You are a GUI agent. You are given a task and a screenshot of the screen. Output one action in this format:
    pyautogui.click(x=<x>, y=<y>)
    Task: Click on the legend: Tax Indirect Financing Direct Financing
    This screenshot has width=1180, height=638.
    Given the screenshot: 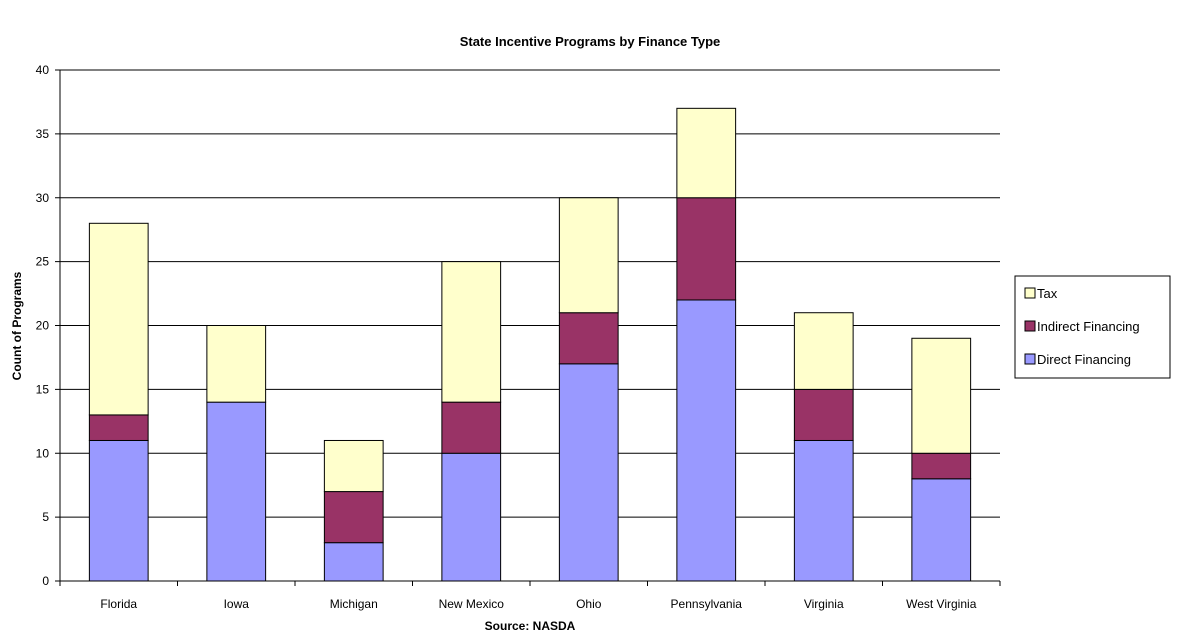 What is the action you would take?
    pyautogui.click(x=1092, y=327)
    